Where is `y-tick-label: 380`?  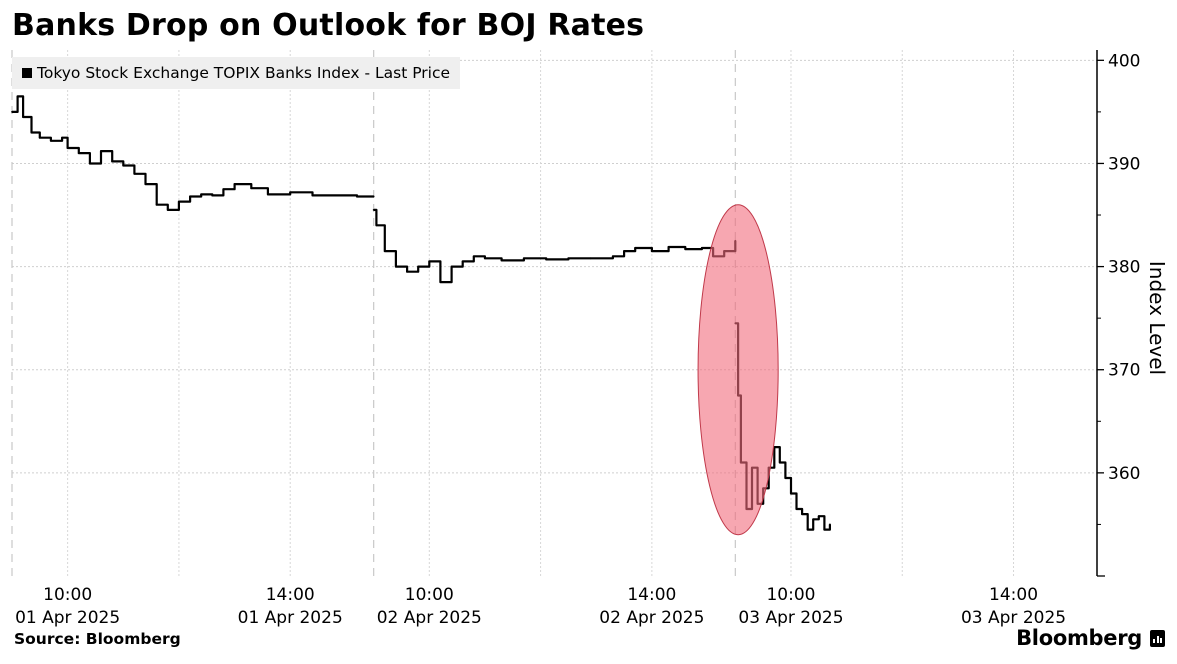 y-tick-label: 380 is located at coordinates (1124, 268).